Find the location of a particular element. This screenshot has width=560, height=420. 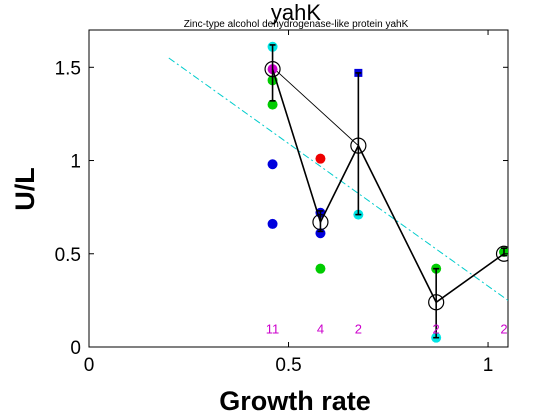

x-tick-label: 1 is located at coordinates (488, 365).